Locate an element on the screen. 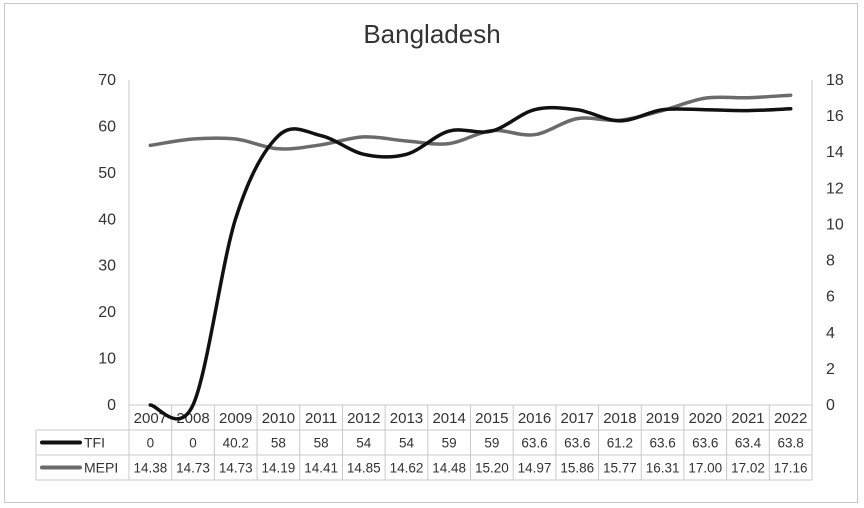 This screenshot has height=508, width=864. category-label: 2020 is located at coordinates (705, 418).